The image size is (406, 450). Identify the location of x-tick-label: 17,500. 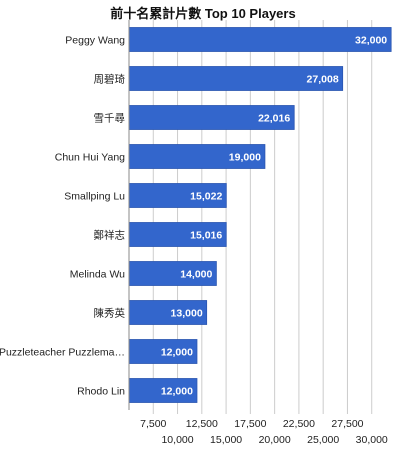
(250, 424).